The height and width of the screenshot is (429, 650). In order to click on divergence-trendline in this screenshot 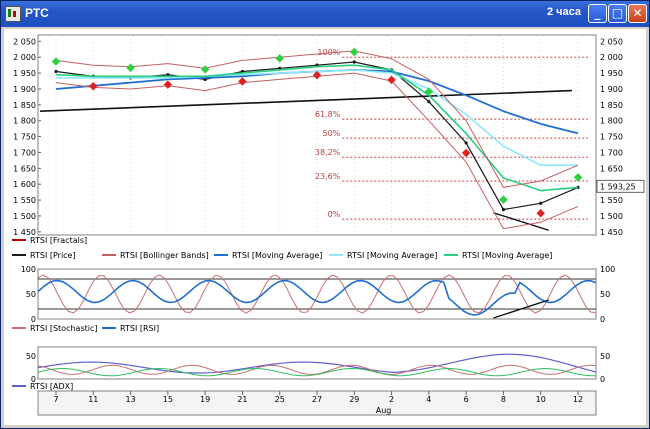, I will do `click(521, 221)`.